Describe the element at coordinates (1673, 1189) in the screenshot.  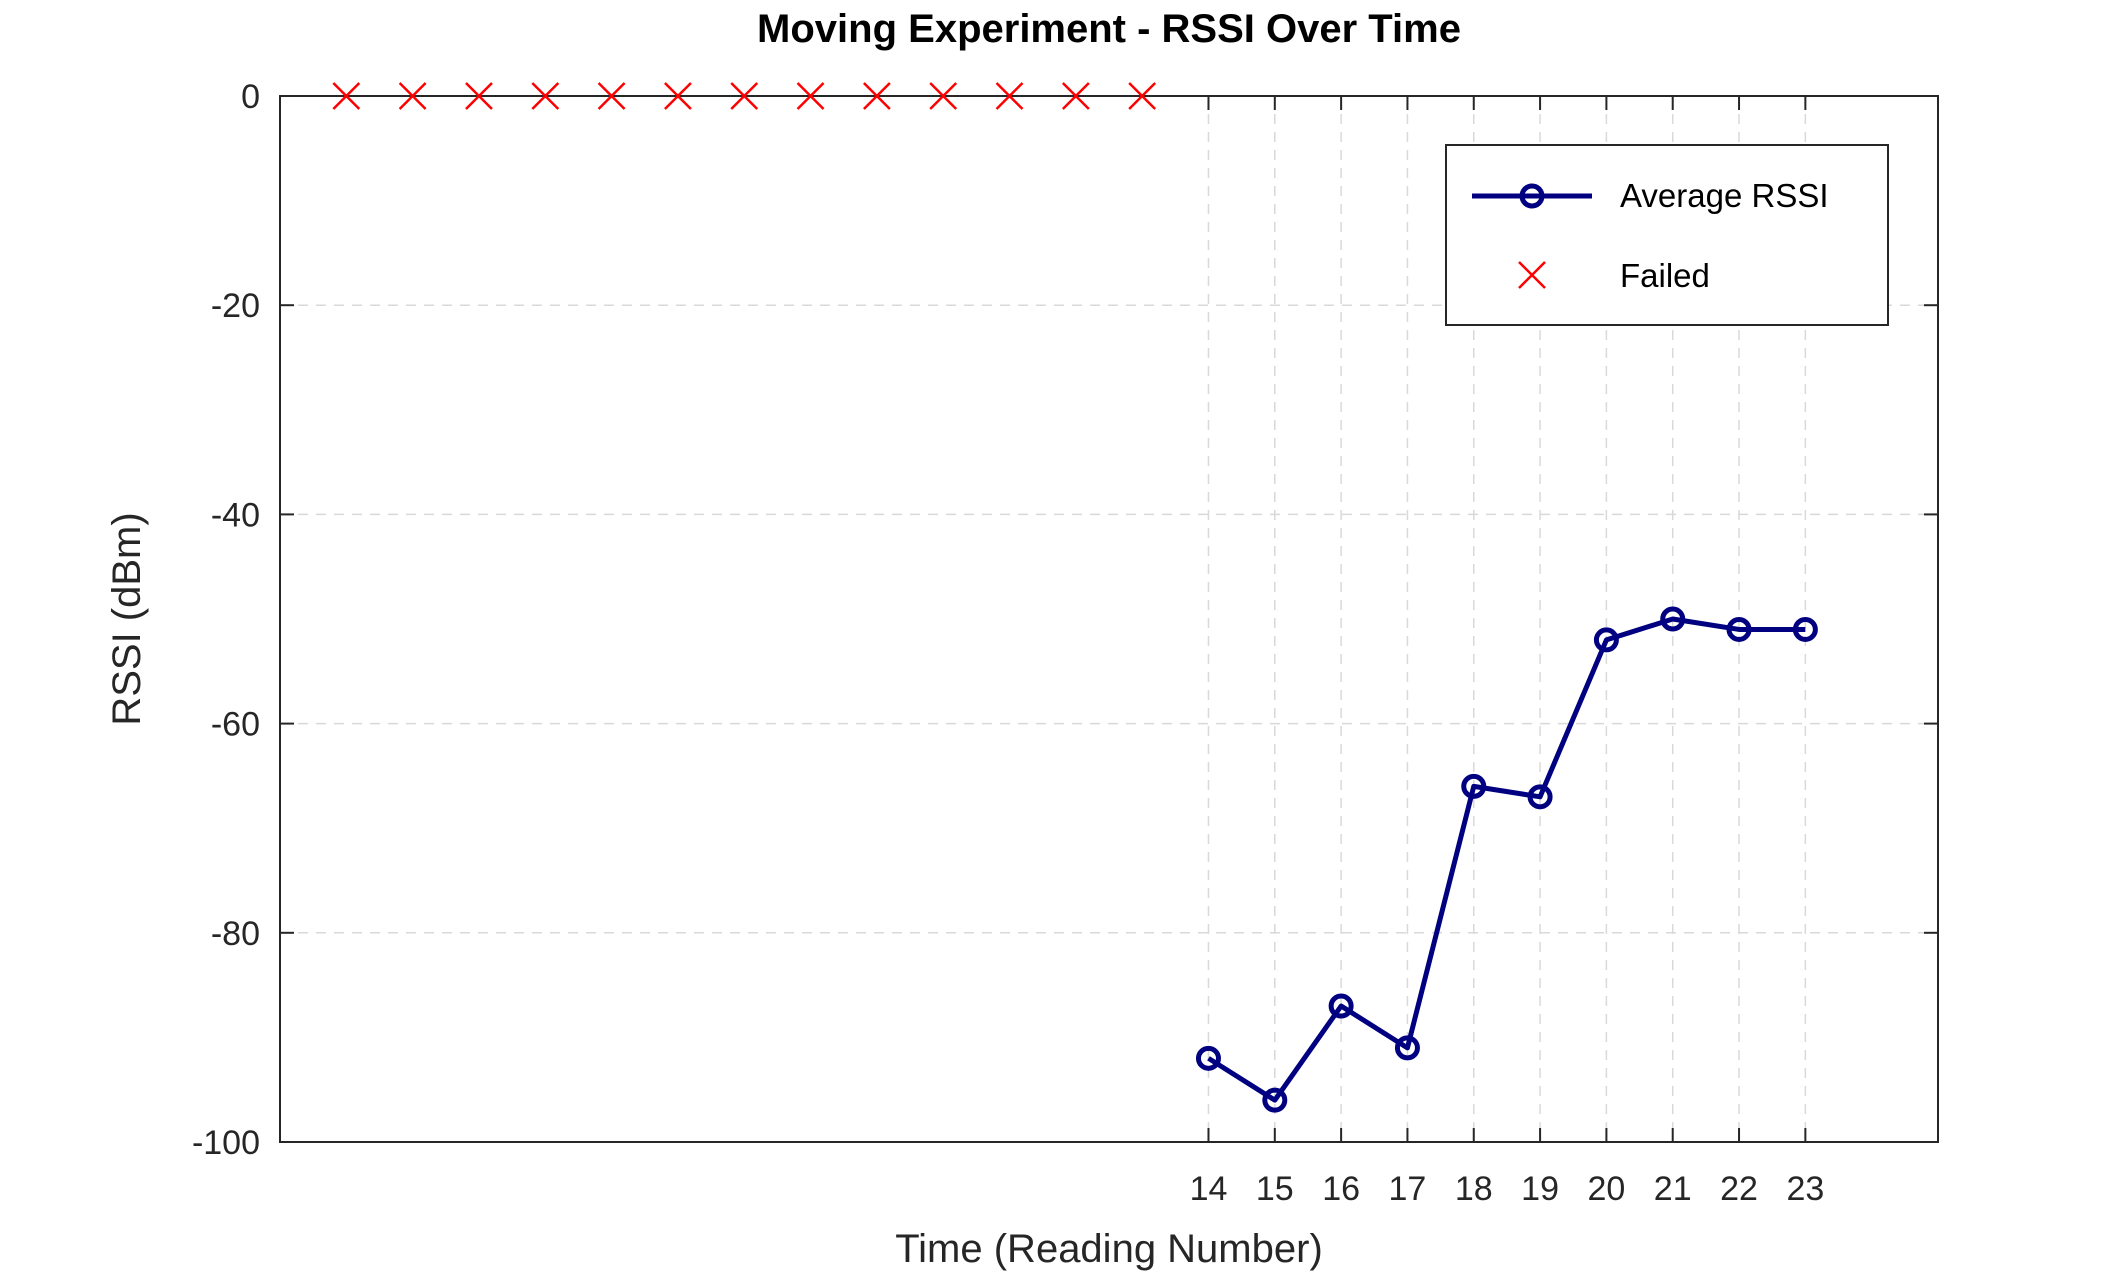
I see `x-tick-label: 21` at that location.